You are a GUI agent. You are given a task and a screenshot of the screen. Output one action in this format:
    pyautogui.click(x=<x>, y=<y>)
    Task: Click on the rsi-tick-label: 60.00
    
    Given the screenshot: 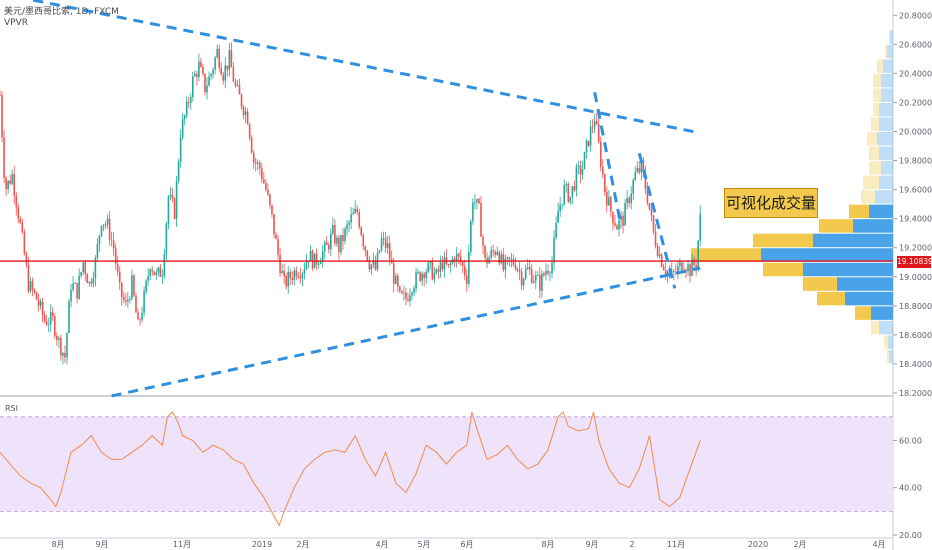 What is the action you would take?
    pyautogui.click(x=910, y=440)
    